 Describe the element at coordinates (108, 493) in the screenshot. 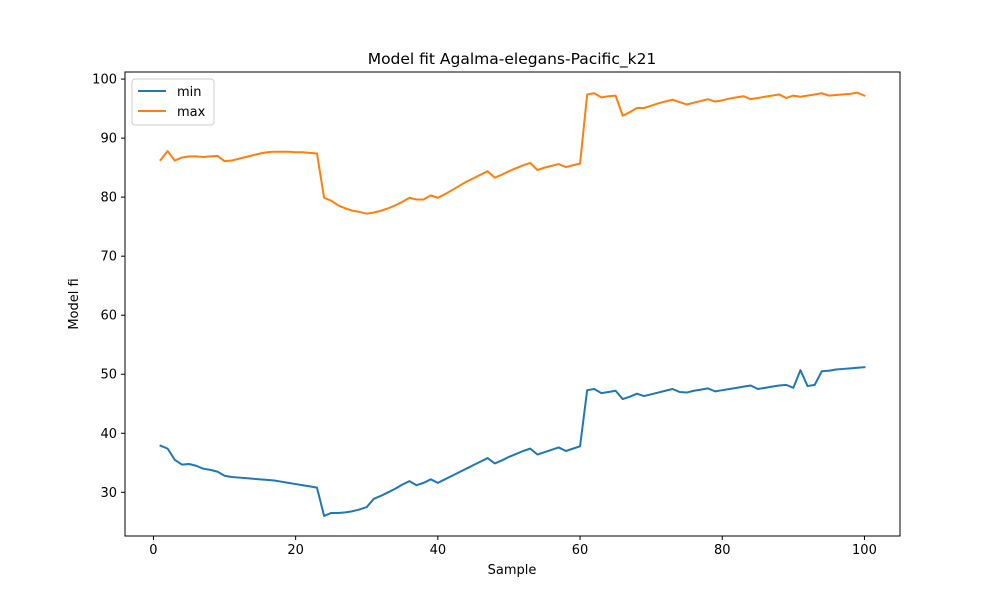

I see `y-tick-label: 30` at that location.